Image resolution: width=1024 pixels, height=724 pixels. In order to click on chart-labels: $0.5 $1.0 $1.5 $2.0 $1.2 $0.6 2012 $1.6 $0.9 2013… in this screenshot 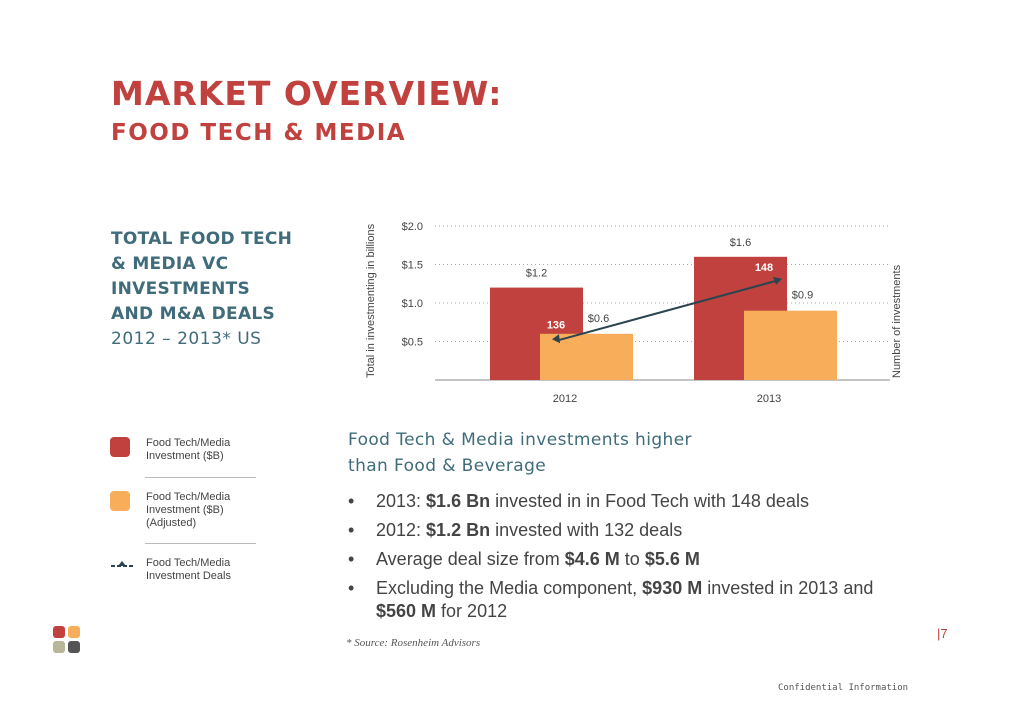, I will do `click(608, 313)`.